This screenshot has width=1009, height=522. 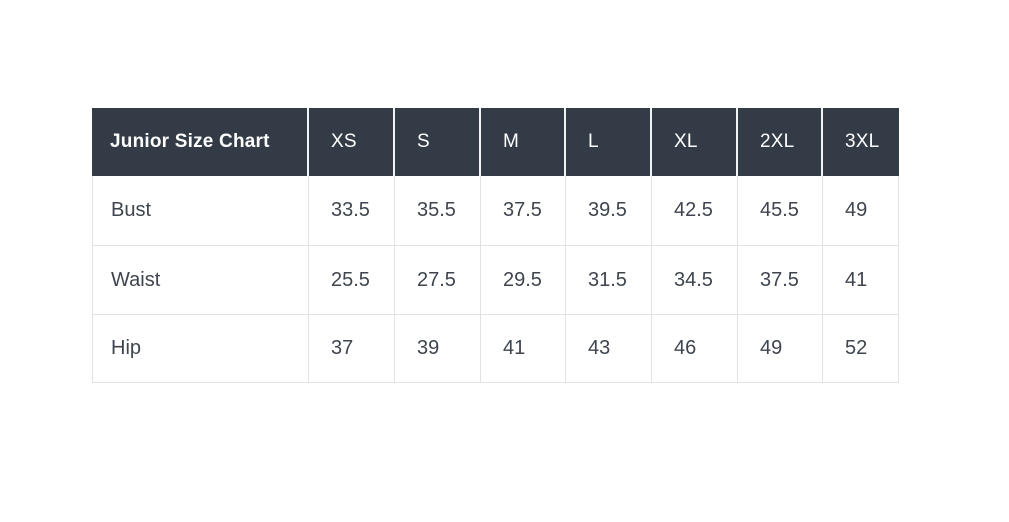 What do you see at coordinates (521, 142) in the screenshot?
I see `header-cell-size-m: M` at bounding box center [521, 142].